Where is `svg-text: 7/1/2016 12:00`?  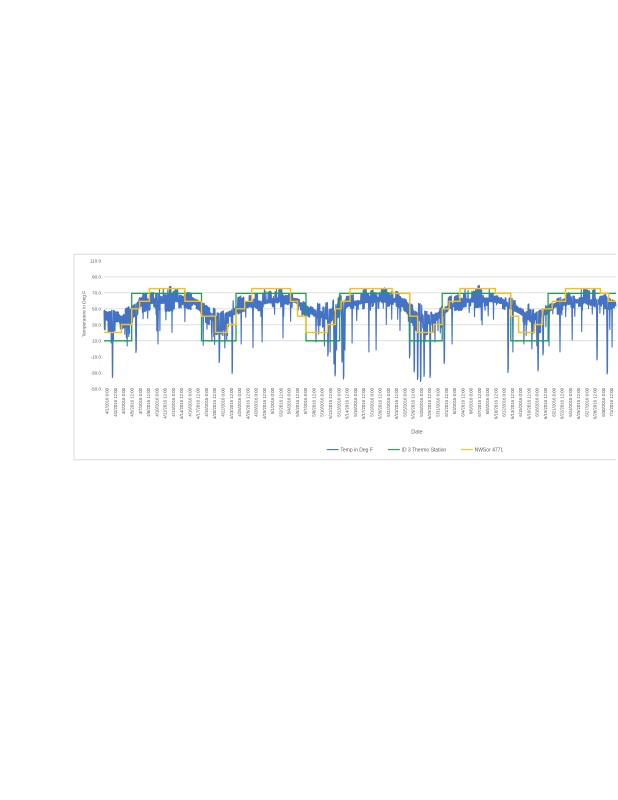
svg-text: 7/1/2016 12:00 is located at coordinates (611, 401).